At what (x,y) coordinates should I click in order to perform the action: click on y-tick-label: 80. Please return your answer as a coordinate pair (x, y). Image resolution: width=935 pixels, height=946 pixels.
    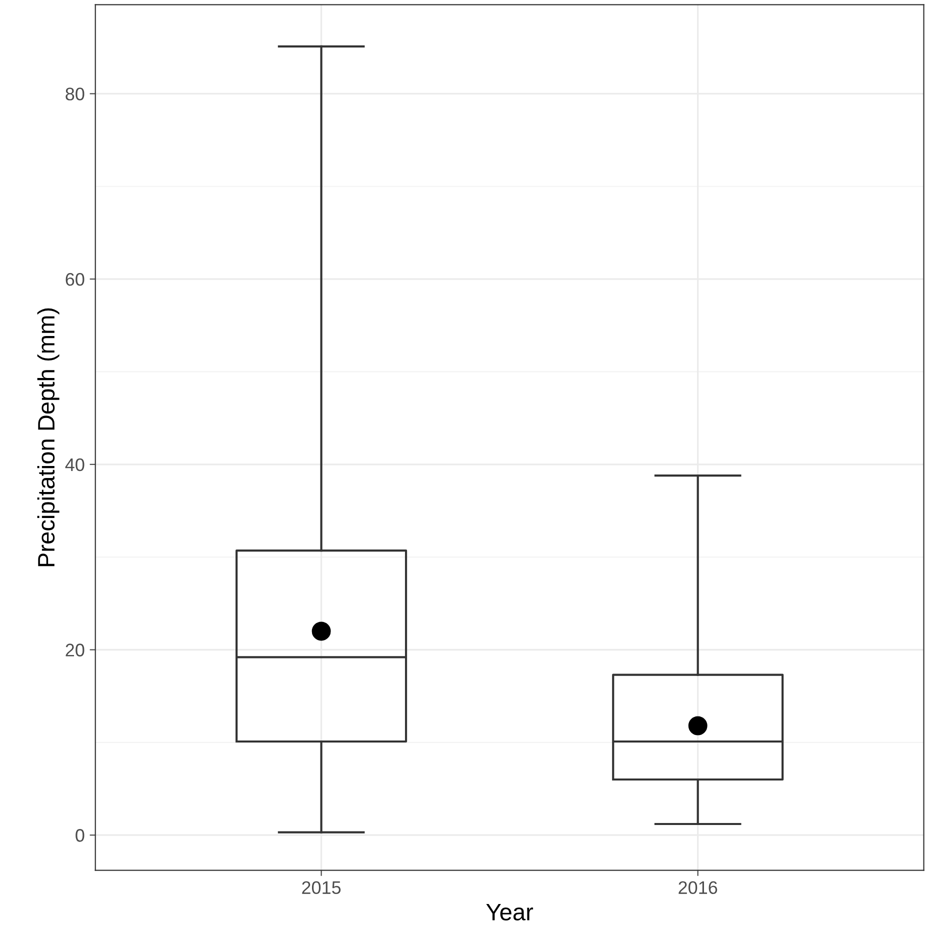
    Looking at the image, I should click on (75, 94).